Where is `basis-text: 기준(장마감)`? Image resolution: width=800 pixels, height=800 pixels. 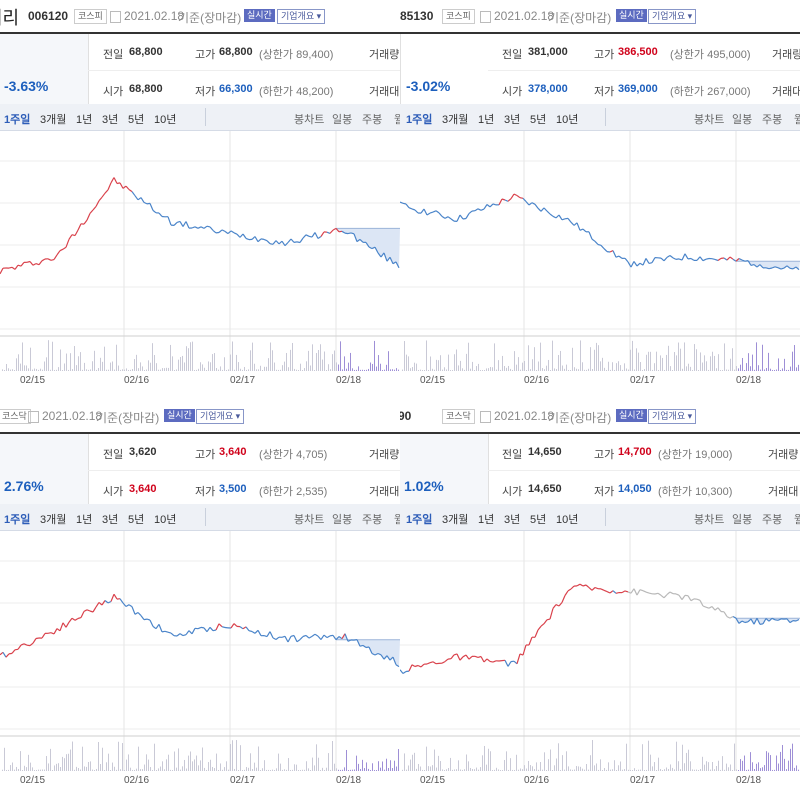 basis-text: 기준(장마감) is located at coordinates (580, 418).